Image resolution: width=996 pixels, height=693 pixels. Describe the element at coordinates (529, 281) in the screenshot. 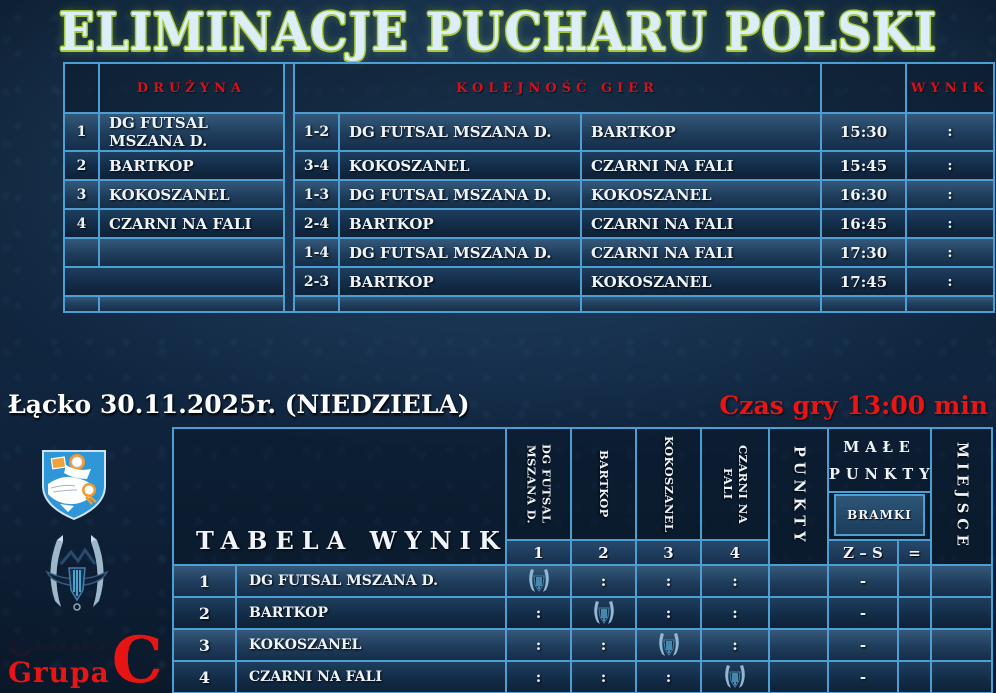

I see `schedule-row: 2-3 BARTKOP KOKOSZANEL 17:45 :` at that location.